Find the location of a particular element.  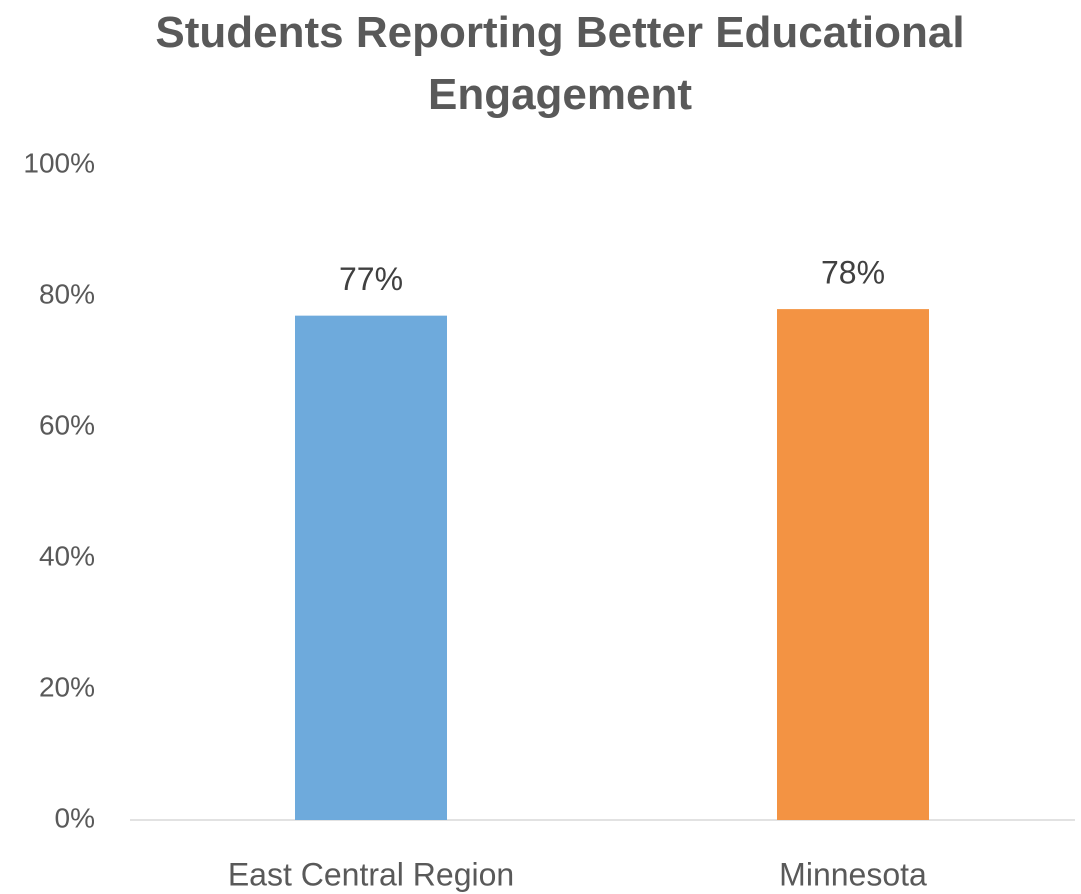

y-tick-label: 0% is located at coordinates (75, 817).